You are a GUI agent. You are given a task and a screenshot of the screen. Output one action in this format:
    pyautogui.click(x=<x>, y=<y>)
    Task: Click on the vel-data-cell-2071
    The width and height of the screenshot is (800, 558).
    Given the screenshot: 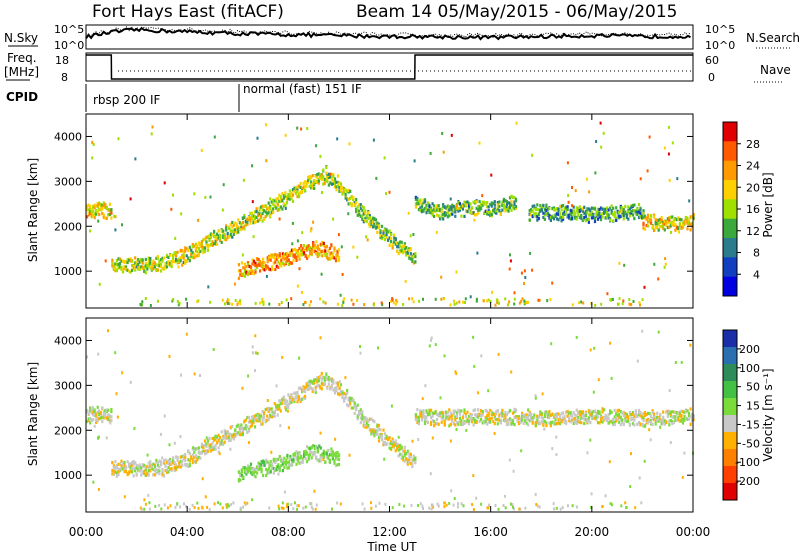 What is the action you would take?
    pyautogui.click(x=453, y=505)
    